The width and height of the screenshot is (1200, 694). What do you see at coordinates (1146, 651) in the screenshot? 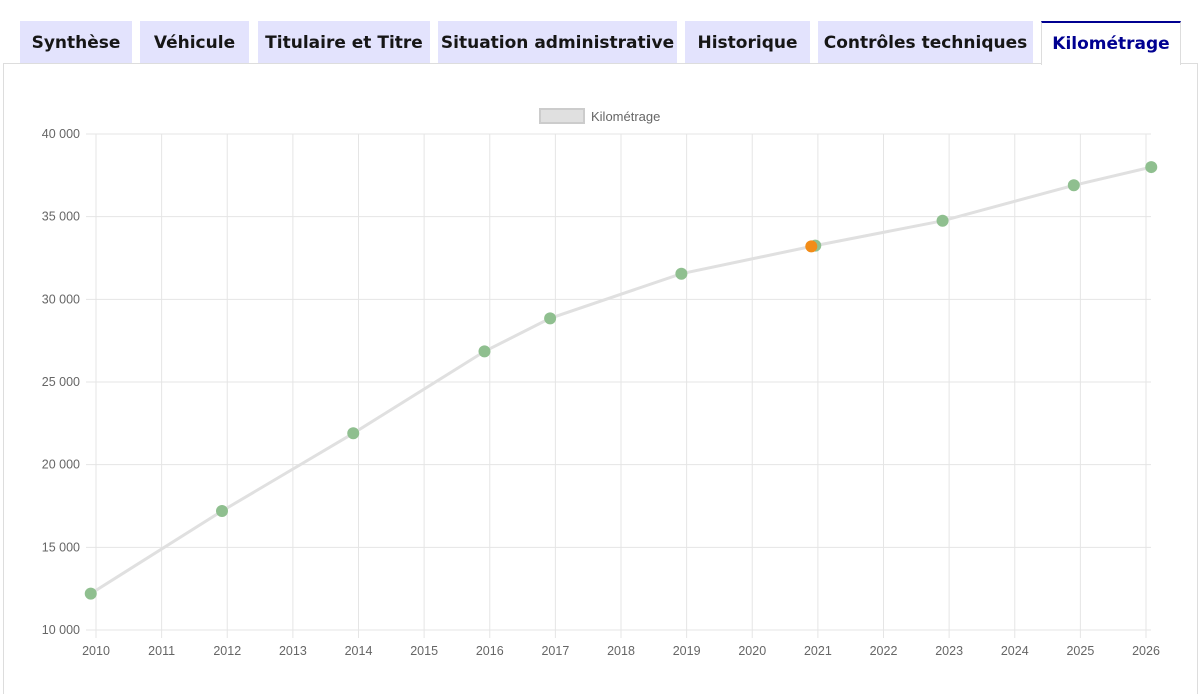
I see `x-tick-label: 2026` at bounding box center [1146, 651].